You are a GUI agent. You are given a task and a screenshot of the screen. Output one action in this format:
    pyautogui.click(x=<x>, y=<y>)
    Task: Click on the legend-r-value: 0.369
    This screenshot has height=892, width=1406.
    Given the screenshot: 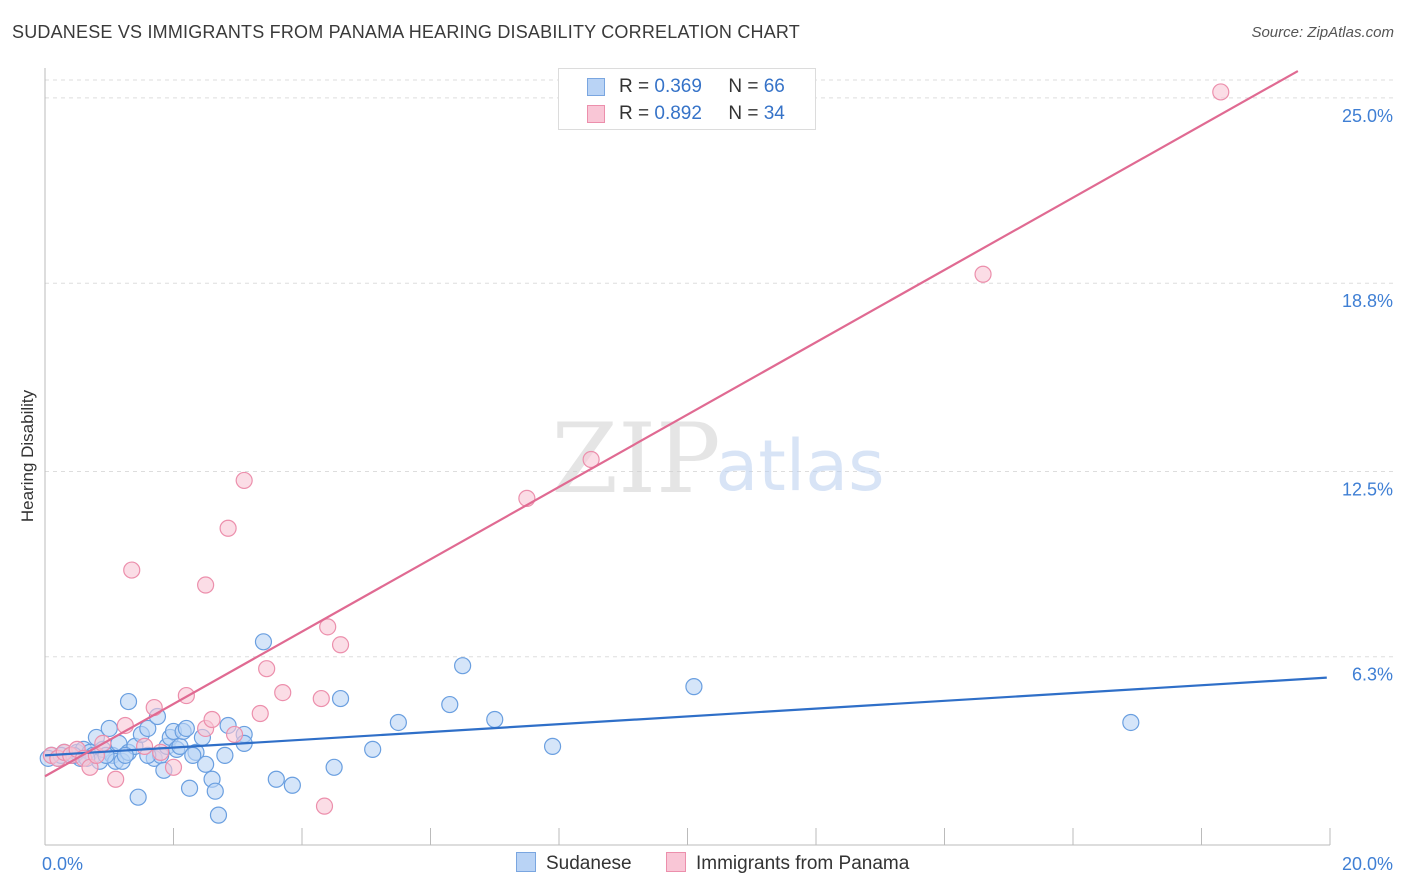 What is the action you would take?
    pyautogui.click(x=678, y=86)
    